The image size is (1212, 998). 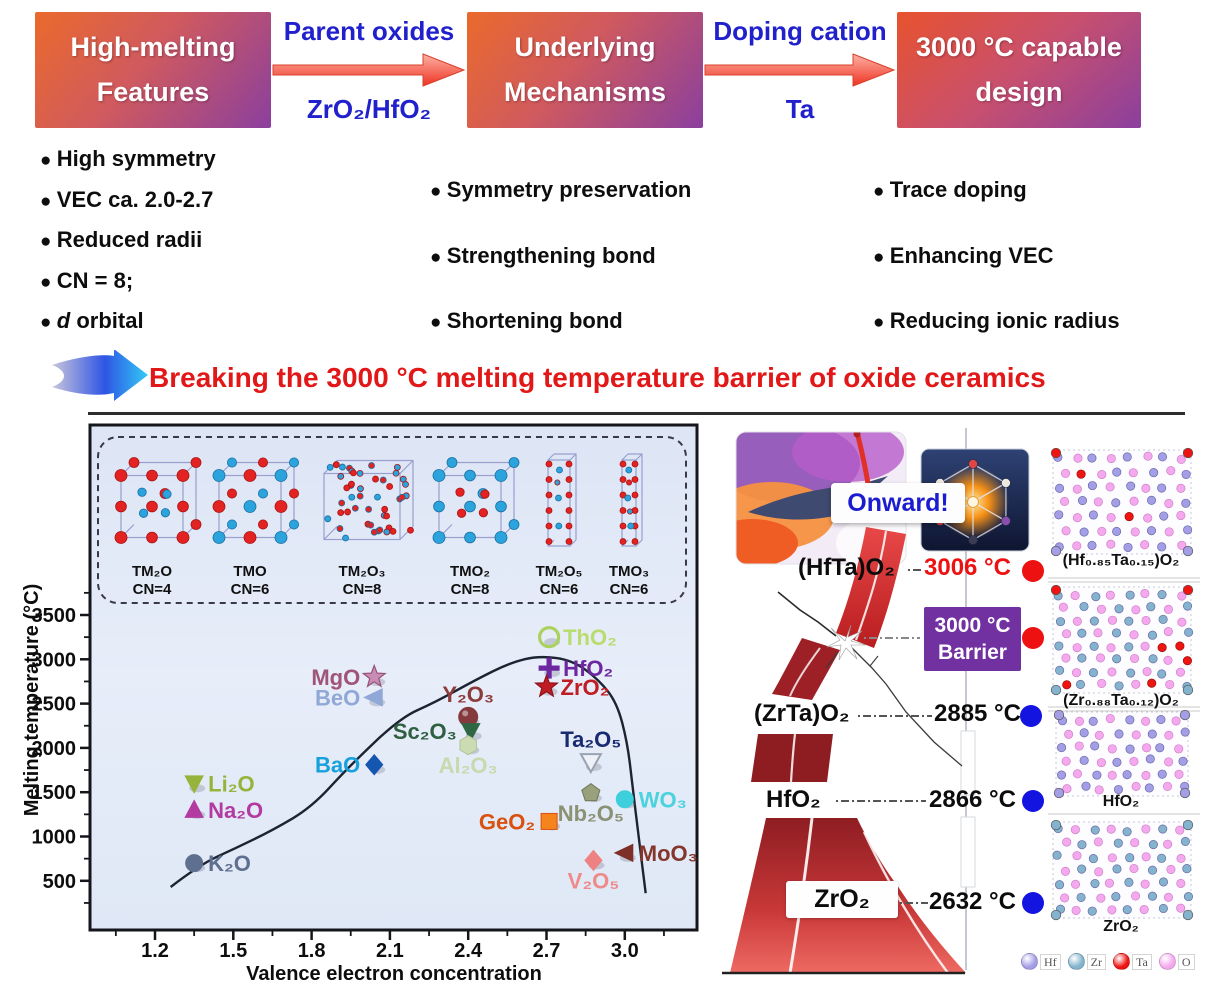 I want to click on svg-text: MoO₃, so click(x=668, y=853).